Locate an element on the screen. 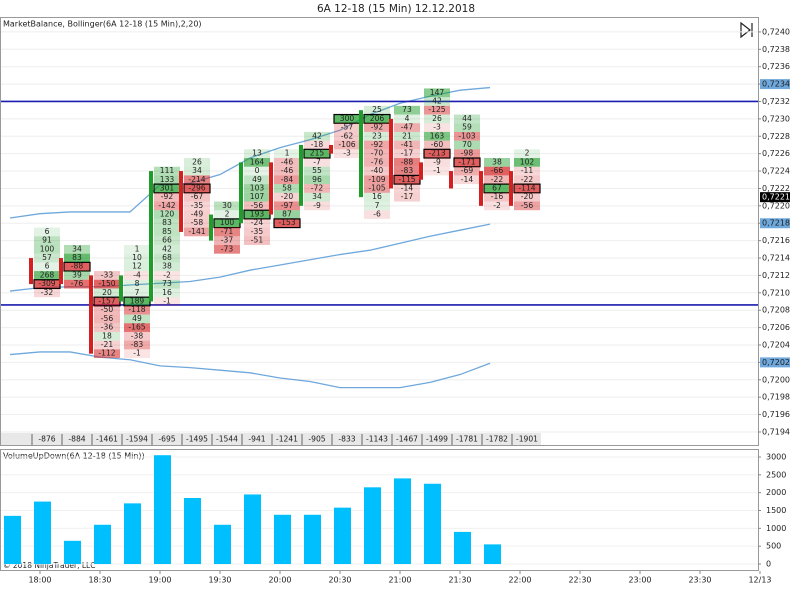 The width and height of the screenshot is (792, 600). x-tick-label: 19:00 is located at coordinates (159, 580).